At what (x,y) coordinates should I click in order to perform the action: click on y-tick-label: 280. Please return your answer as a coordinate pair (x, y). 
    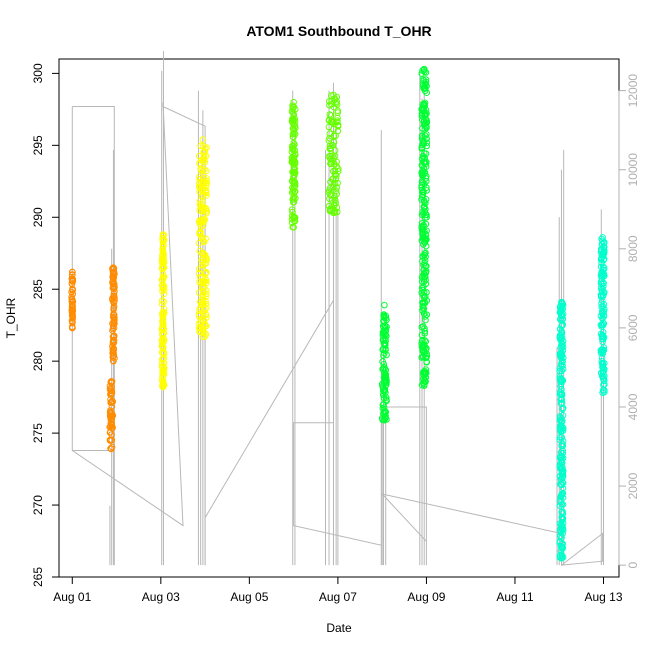
    Looking at the image, I should click on (38, 361).